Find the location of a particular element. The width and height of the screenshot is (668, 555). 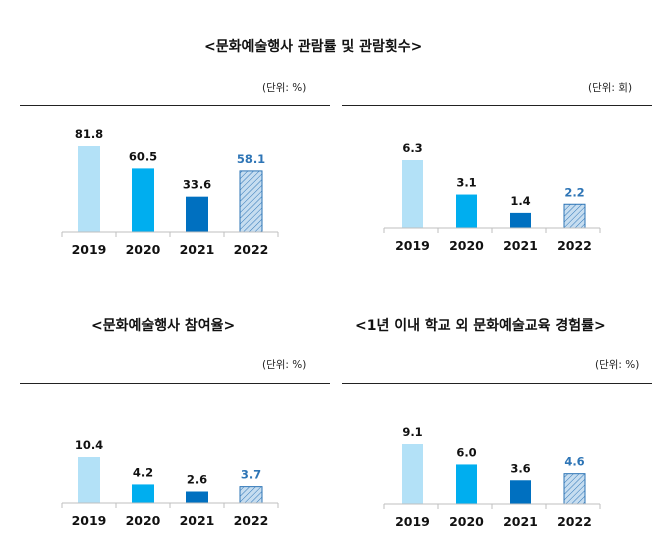

attendance-rate-chart: 81.8 2019 60.5 2020 33.6 2021 58.1 2022 is located at coordinates (170, 192).